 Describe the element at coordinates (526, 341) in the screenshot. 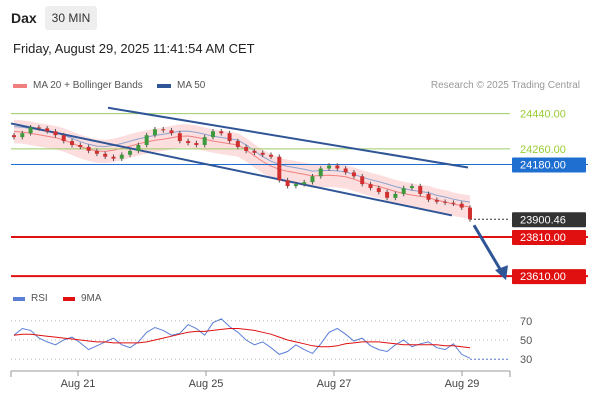

I see `rsi-level-label-1: 50` at that location.